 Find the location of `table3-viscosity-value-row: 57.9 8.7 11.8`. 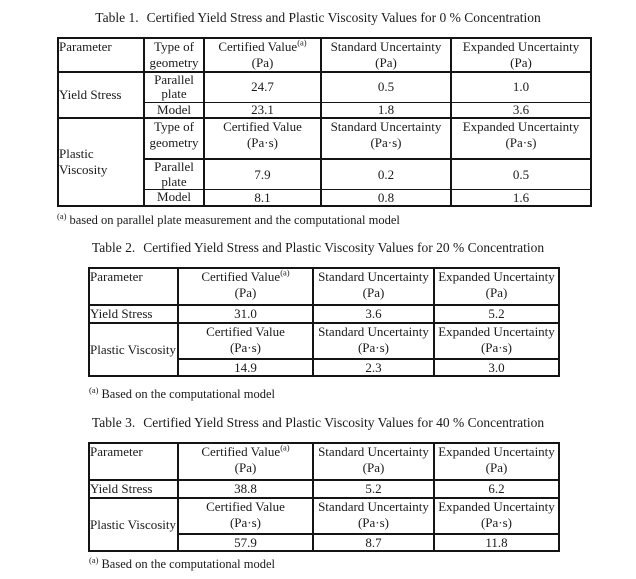

table3-viscosity-value-row: 57.9 8.7 11.8 is located at coordinates (324, 542).